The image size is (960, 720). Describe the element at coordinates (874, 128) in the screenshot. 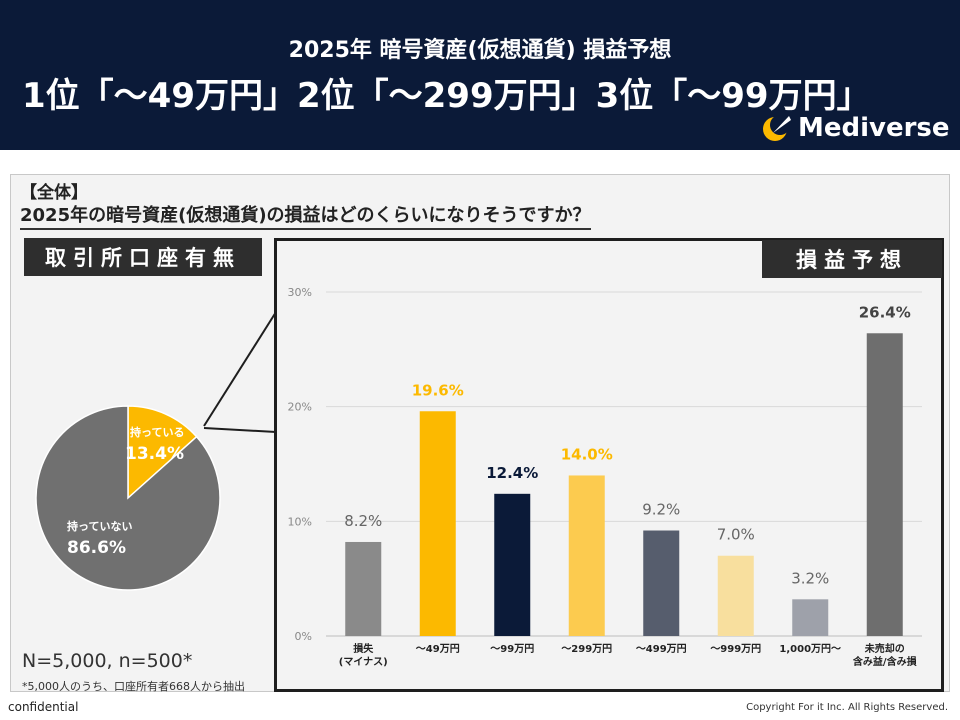

I see `logo-text: Mediverse` at that location.